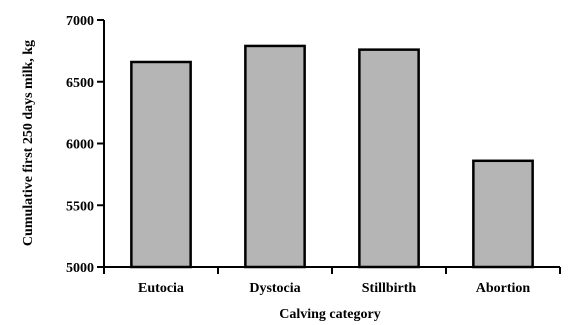  Describe the element at coordinates (274, 288) in the screenshot. I see `x-tick-label: Dystocia` at that location.